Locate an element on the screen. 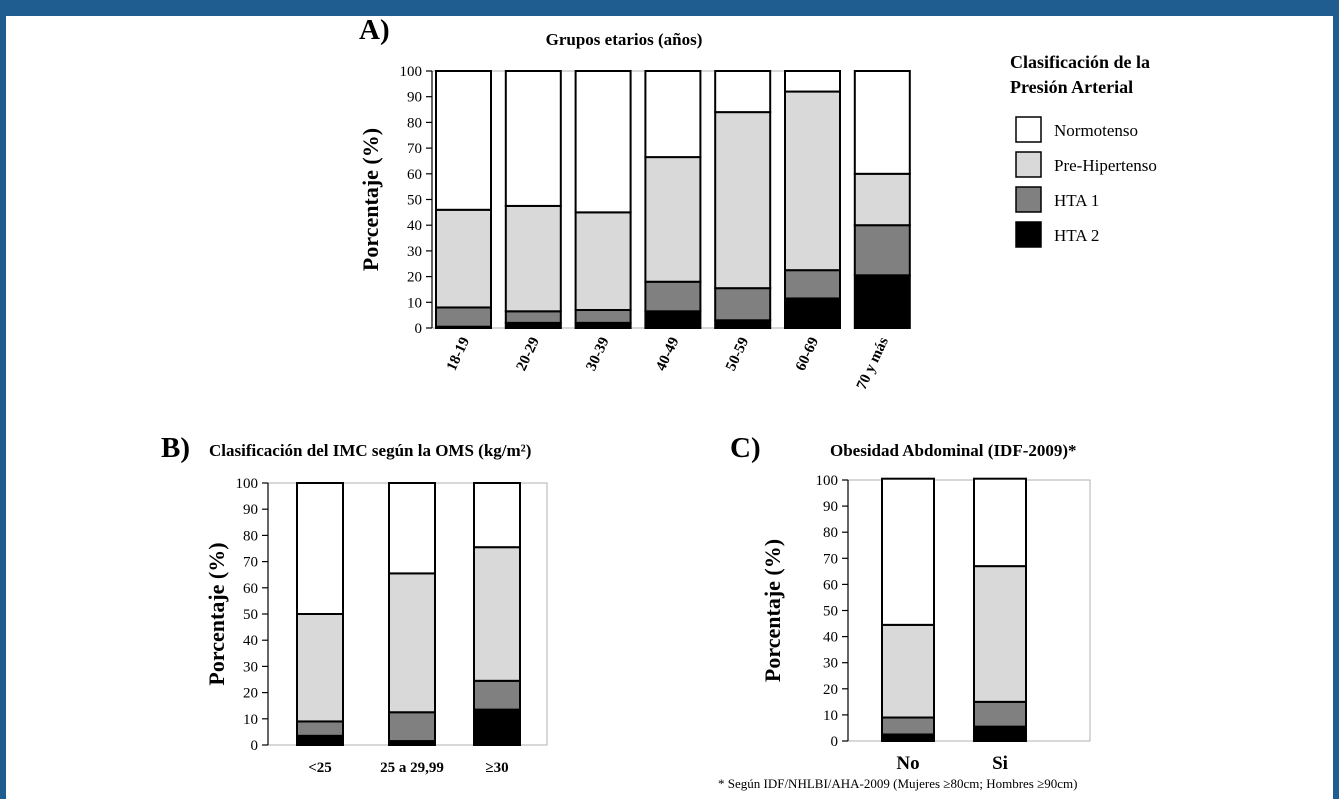 The width and height of the screenshot is (1339, 799). x-category-label: 70 y más is located at coordinates (873, 364).